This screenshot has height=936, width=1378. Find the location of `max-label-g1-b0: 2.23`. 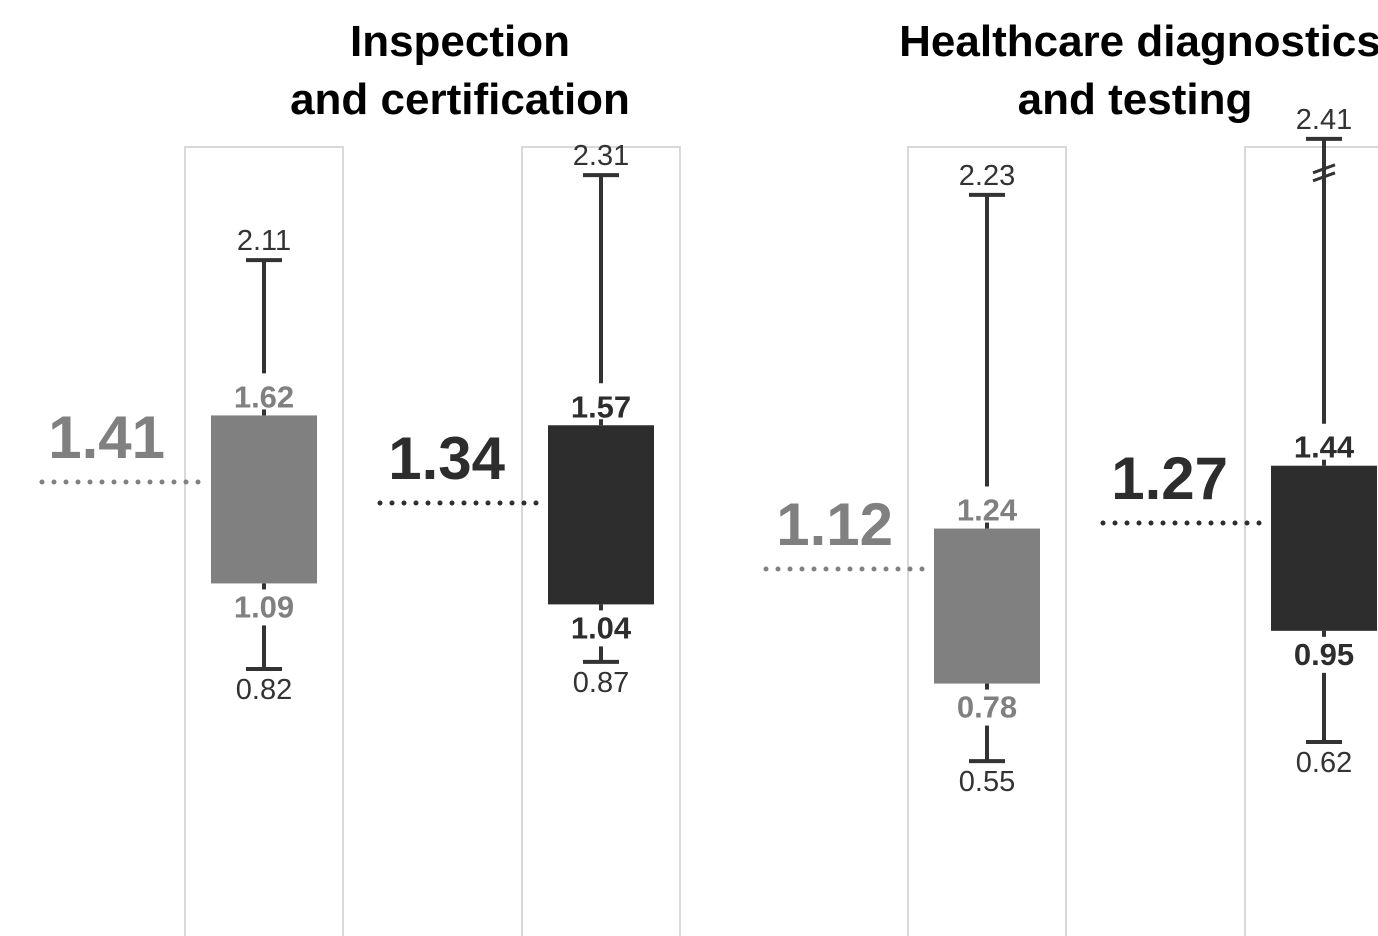

max-label-g1-b0: 2.23 is located at coordinates (987, 176).